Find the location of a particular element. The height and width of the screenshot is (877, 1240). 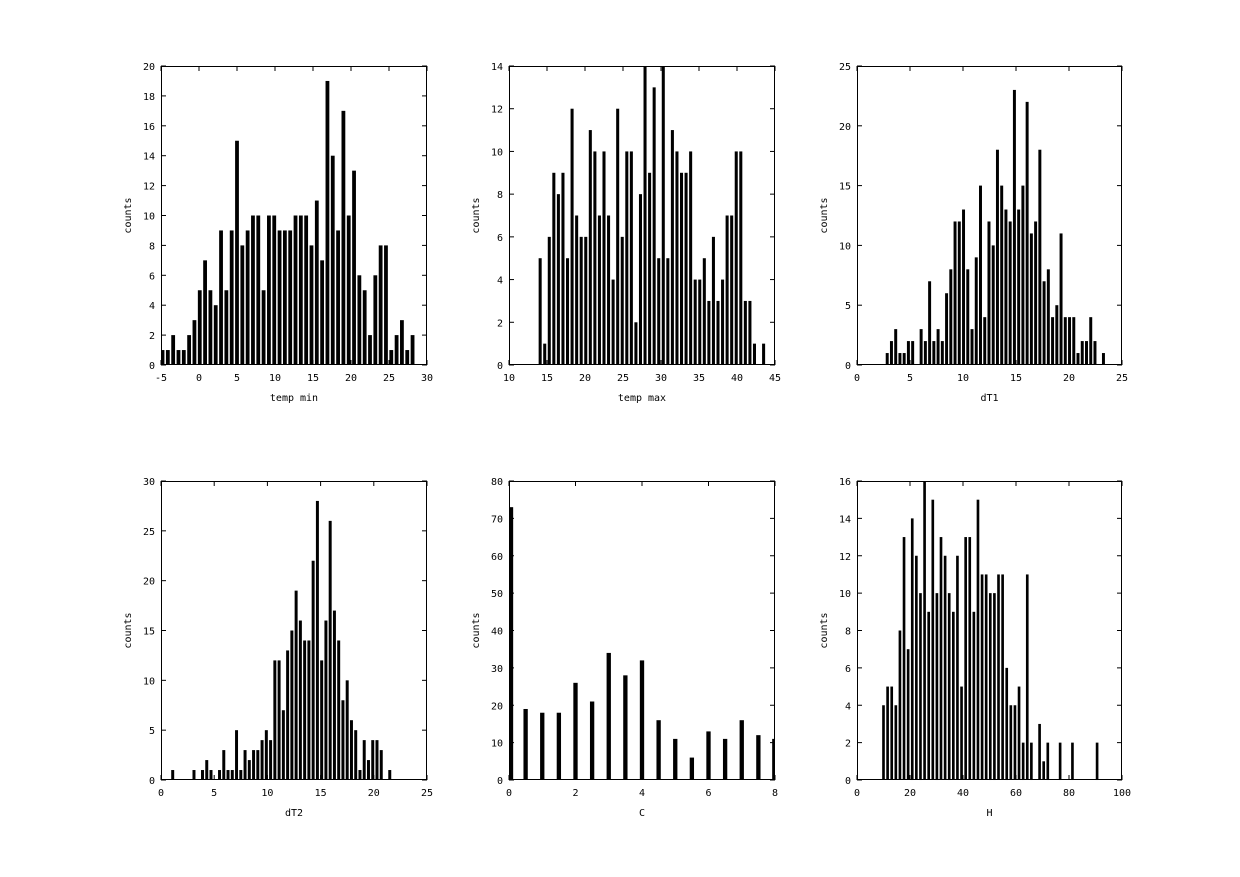

x-axis-label: dT2 is located at coordinates (294, 813).